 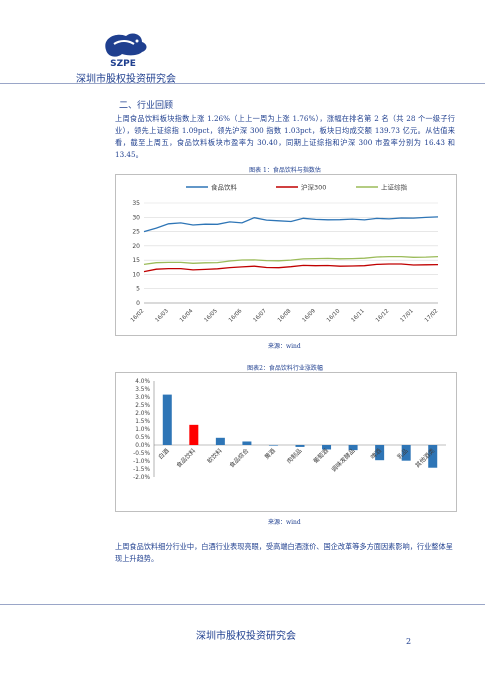 I want to click on section-title: 二、行业回顾, so click(x=146, y=106).